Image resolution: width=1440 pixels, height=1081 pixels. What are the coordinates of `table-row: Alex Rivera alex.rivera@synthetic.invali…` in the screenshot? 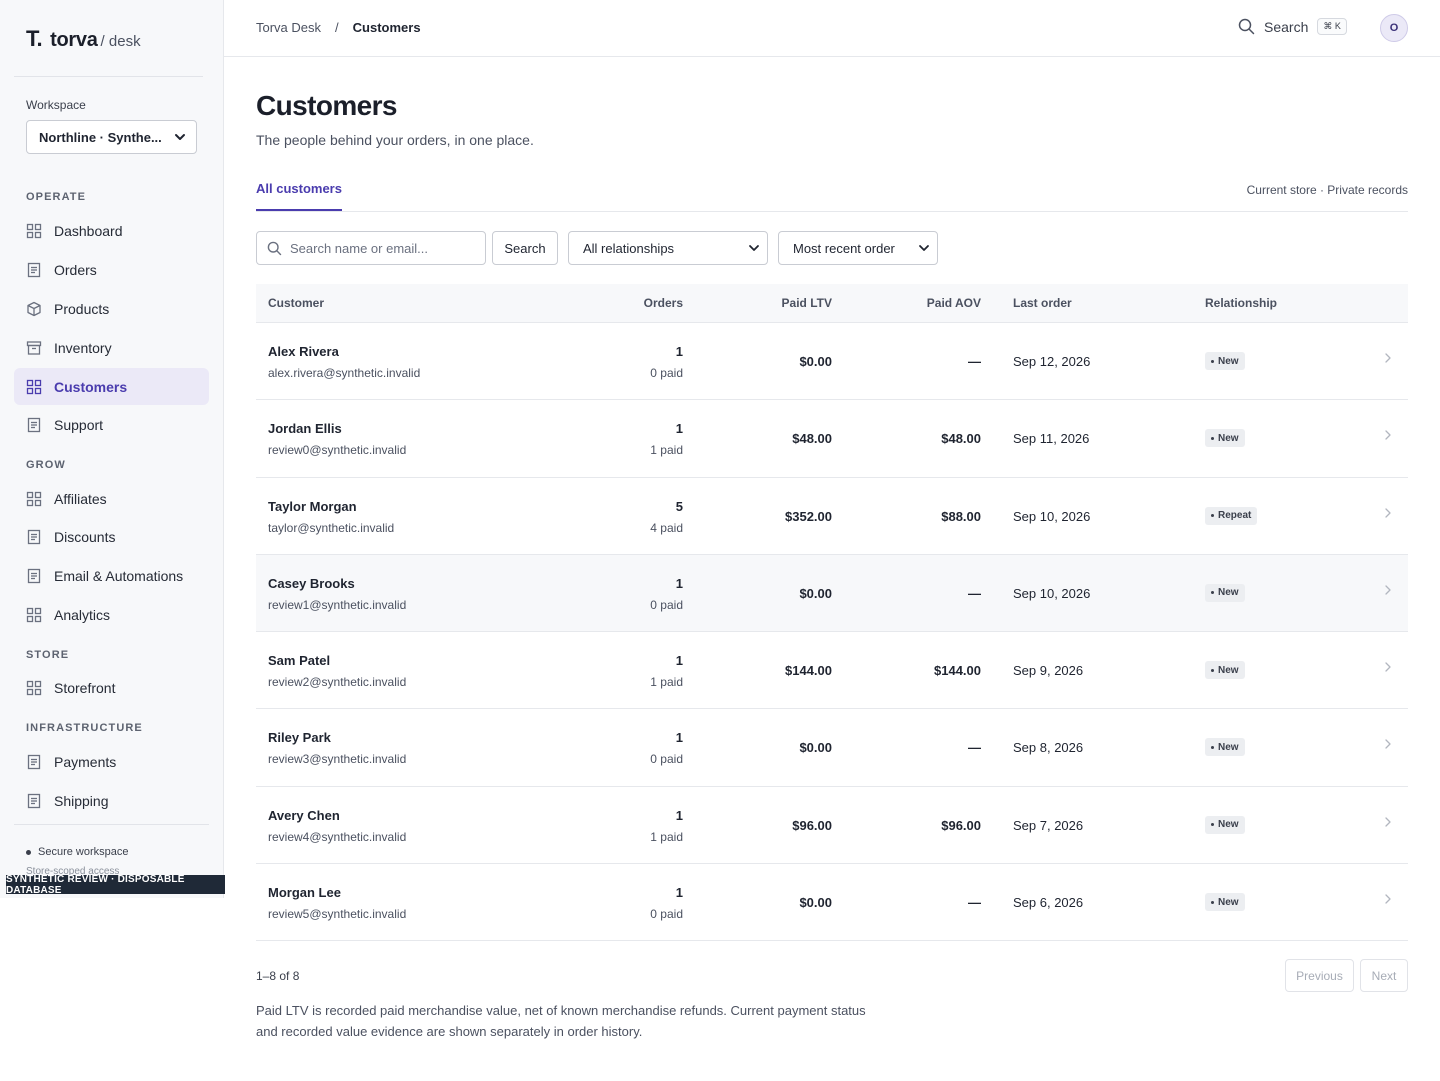 It's located at (832, 362).